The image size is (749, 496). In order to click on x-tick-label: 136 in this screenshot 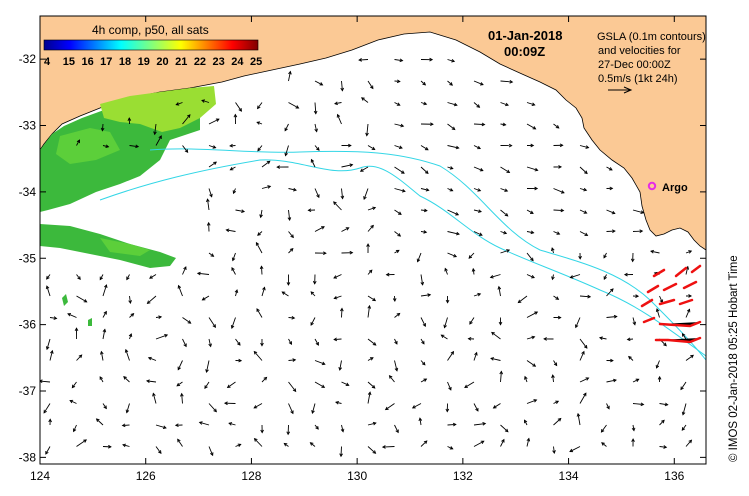, I will do `click(674, 476)`.